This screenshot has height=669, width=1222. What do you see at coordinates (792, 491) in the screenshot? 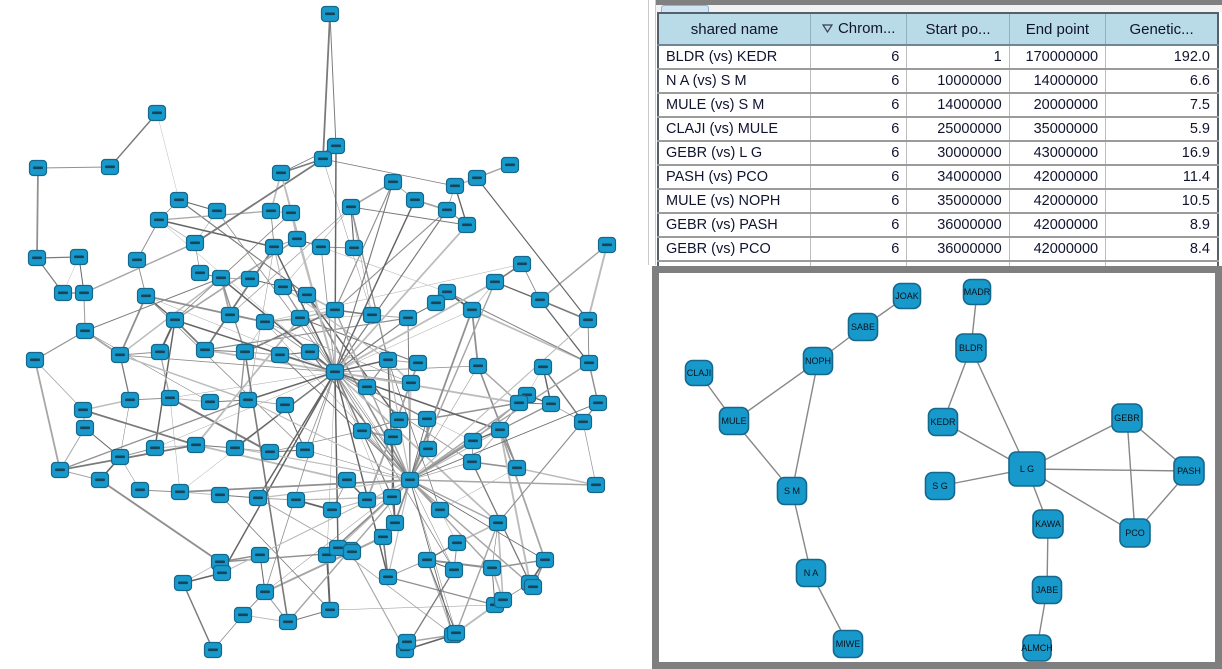
I see `node-SM` at bounding box center [792, 491].